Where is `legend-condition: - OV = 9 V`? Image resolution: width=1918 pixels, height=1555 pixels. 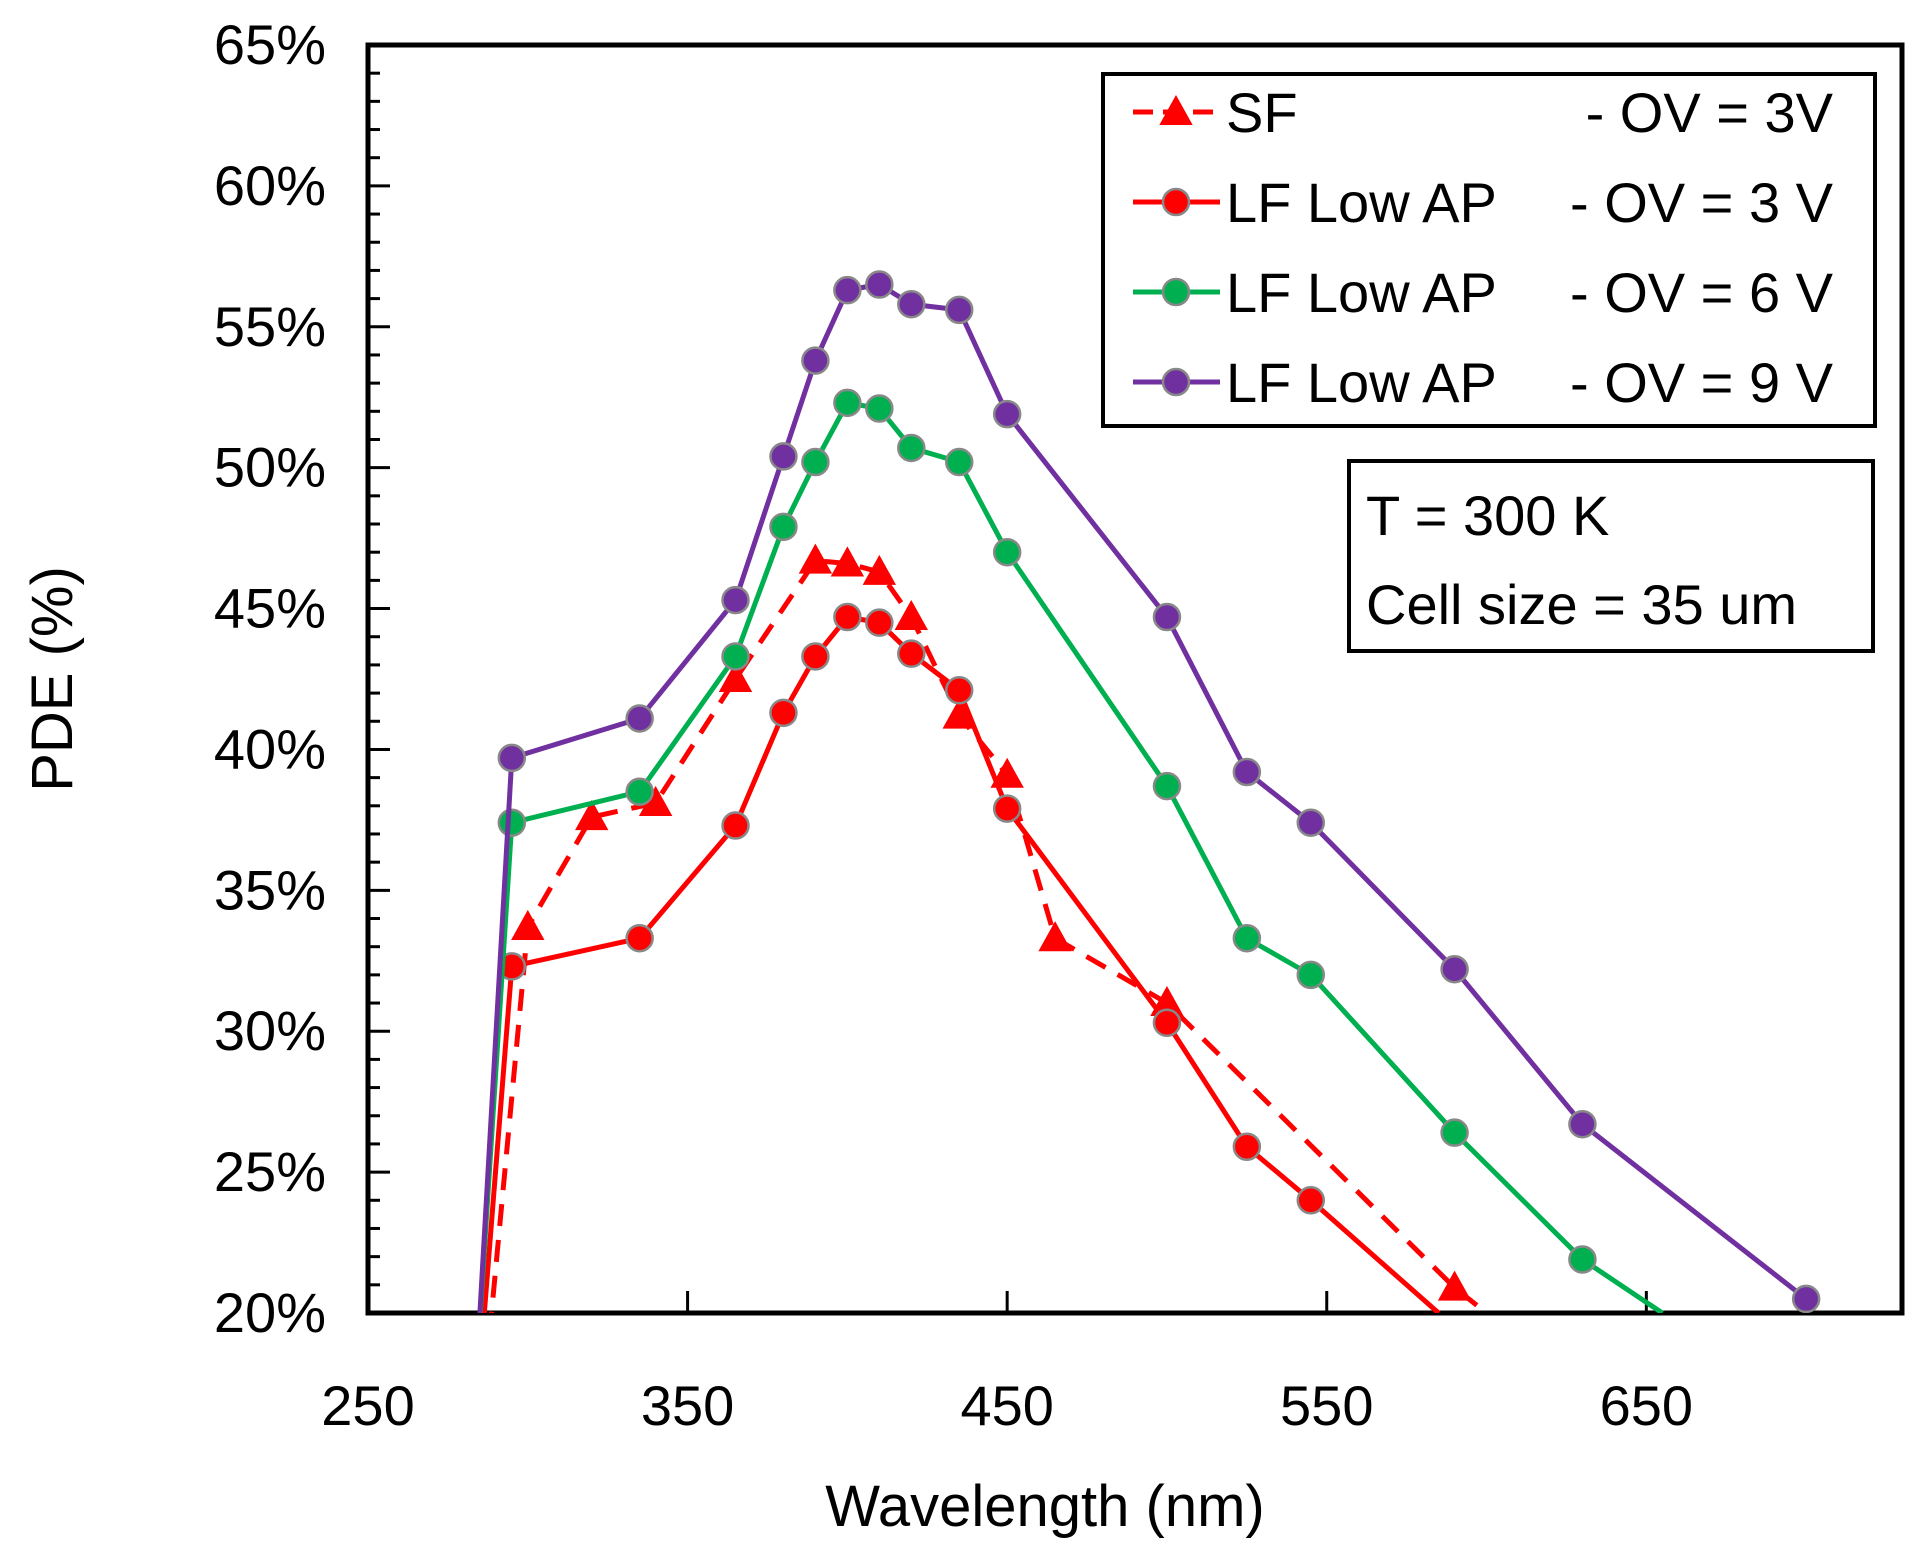
legend-condition: - OV = 9 V is located at coordinates (1702, 382).